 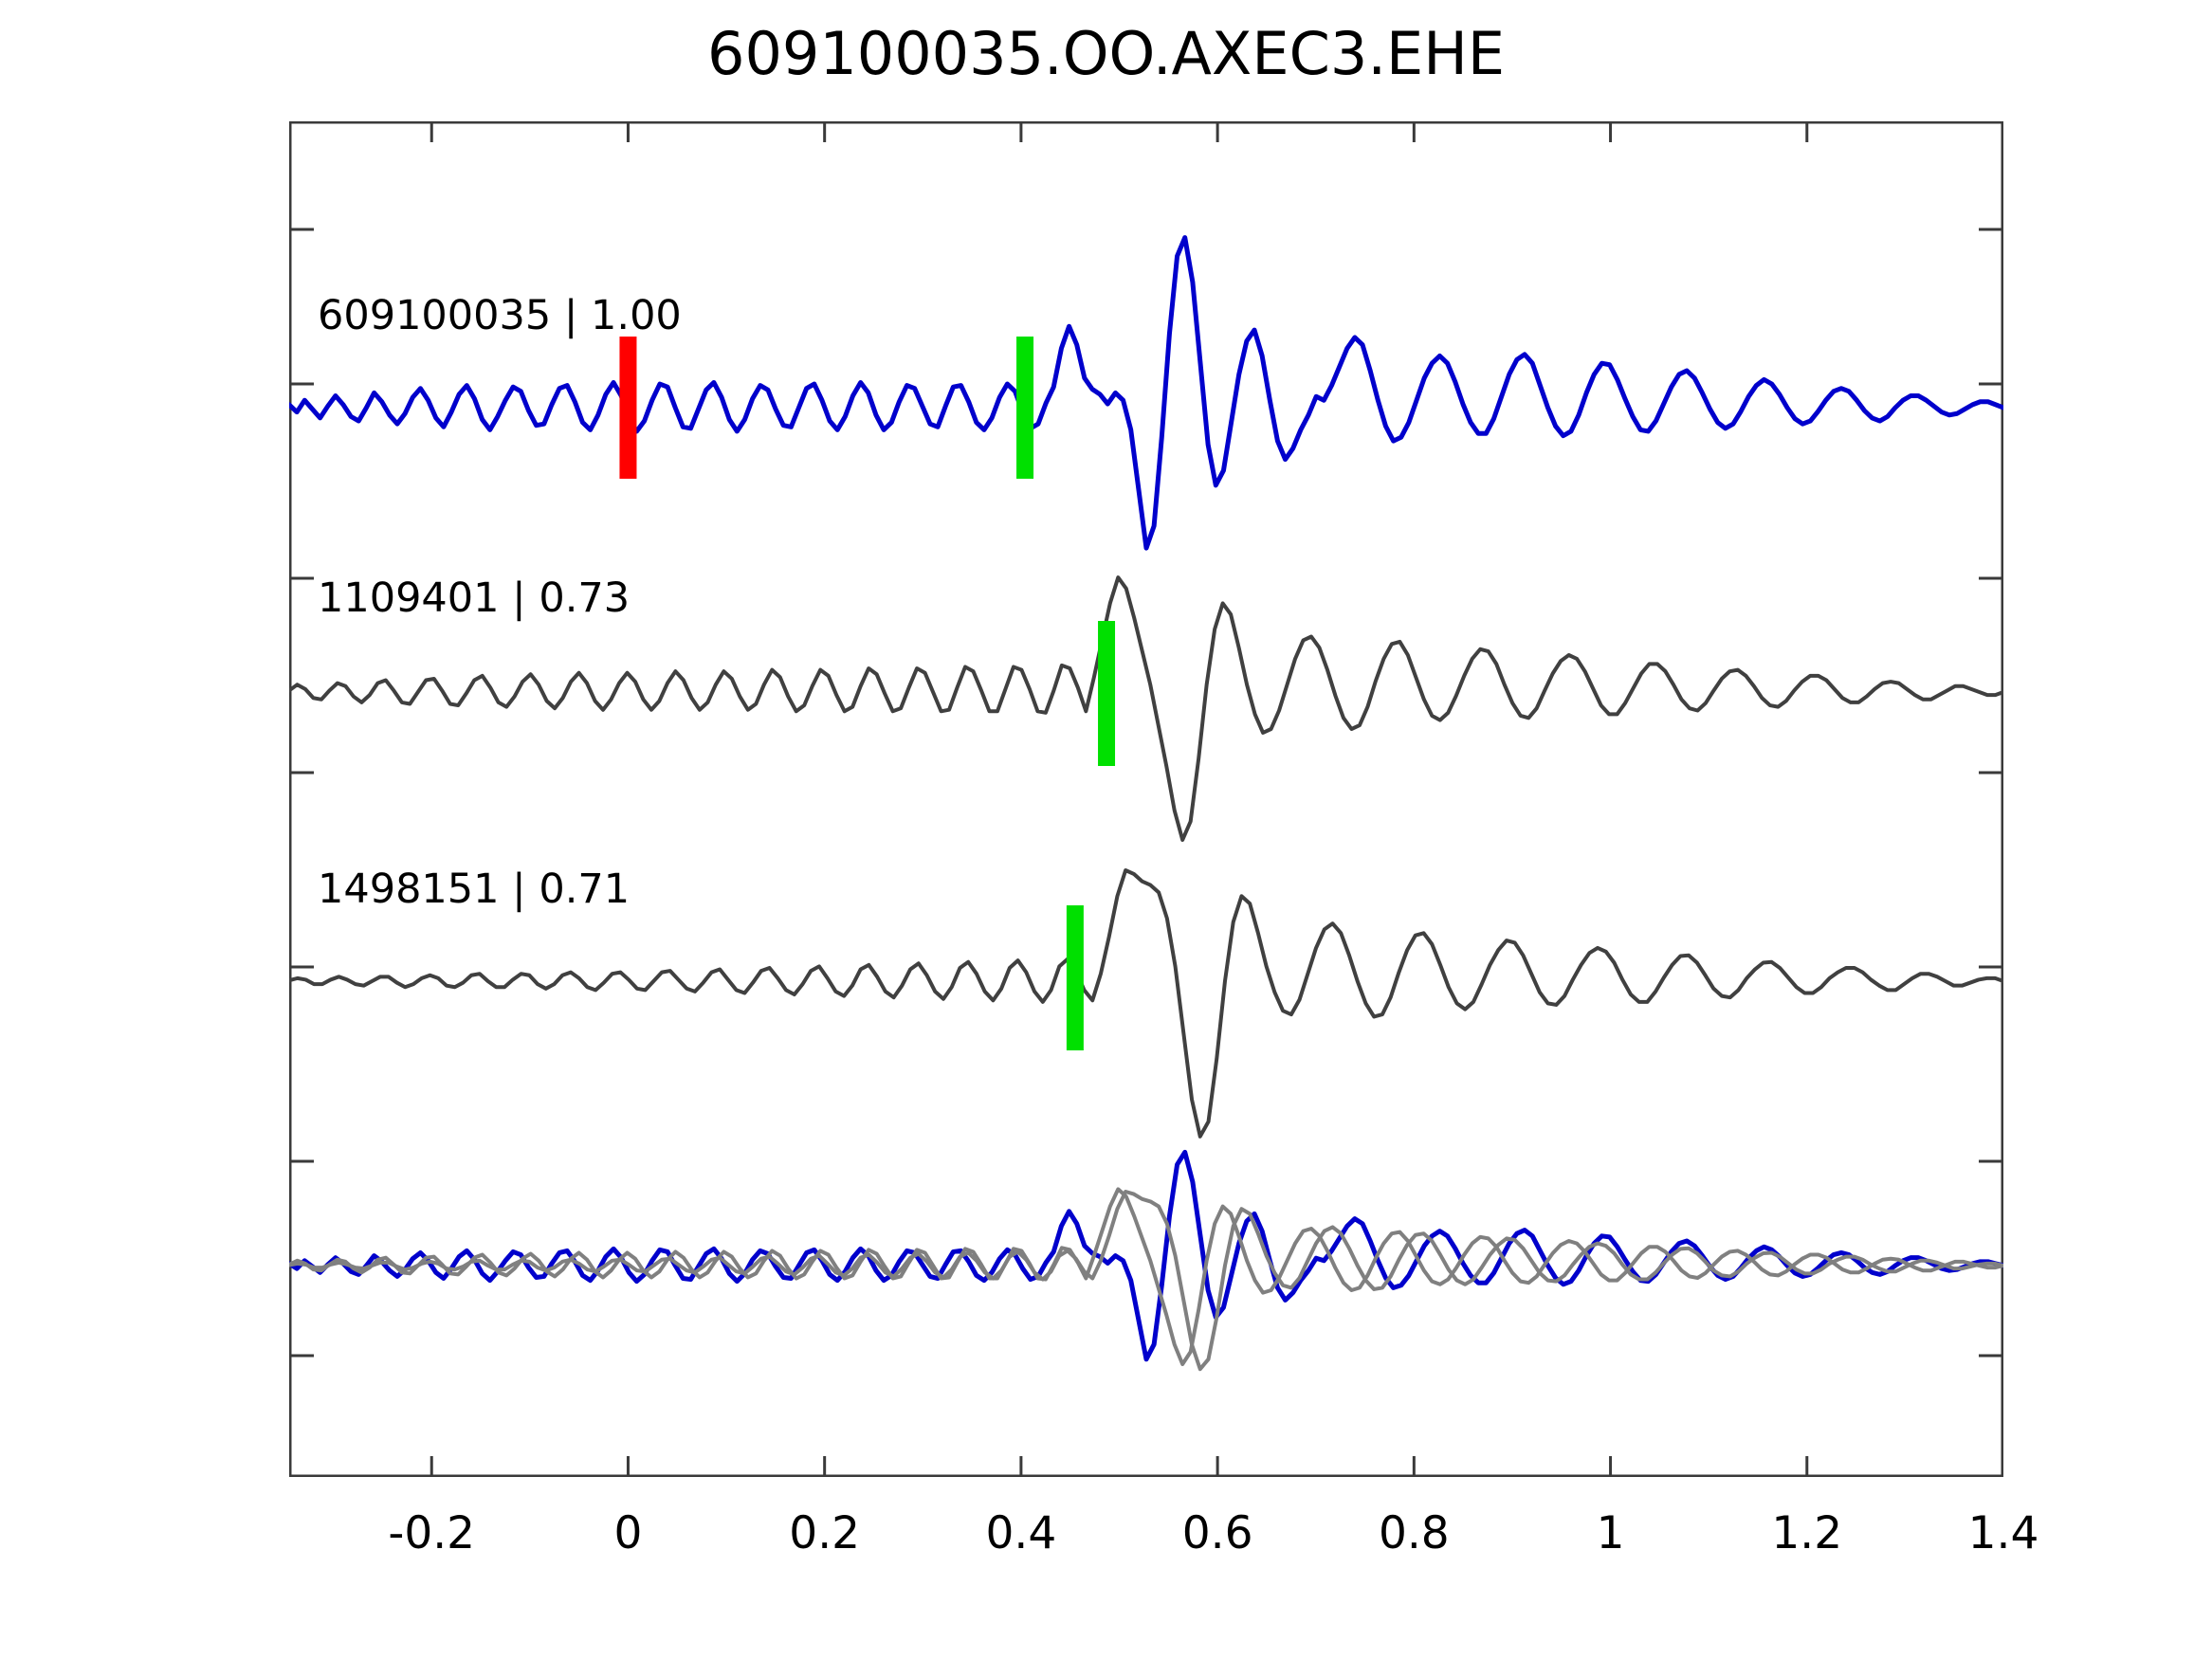 I want to click on trace-label-2: 1498151 | 0.71, so click(x=474, y=889).